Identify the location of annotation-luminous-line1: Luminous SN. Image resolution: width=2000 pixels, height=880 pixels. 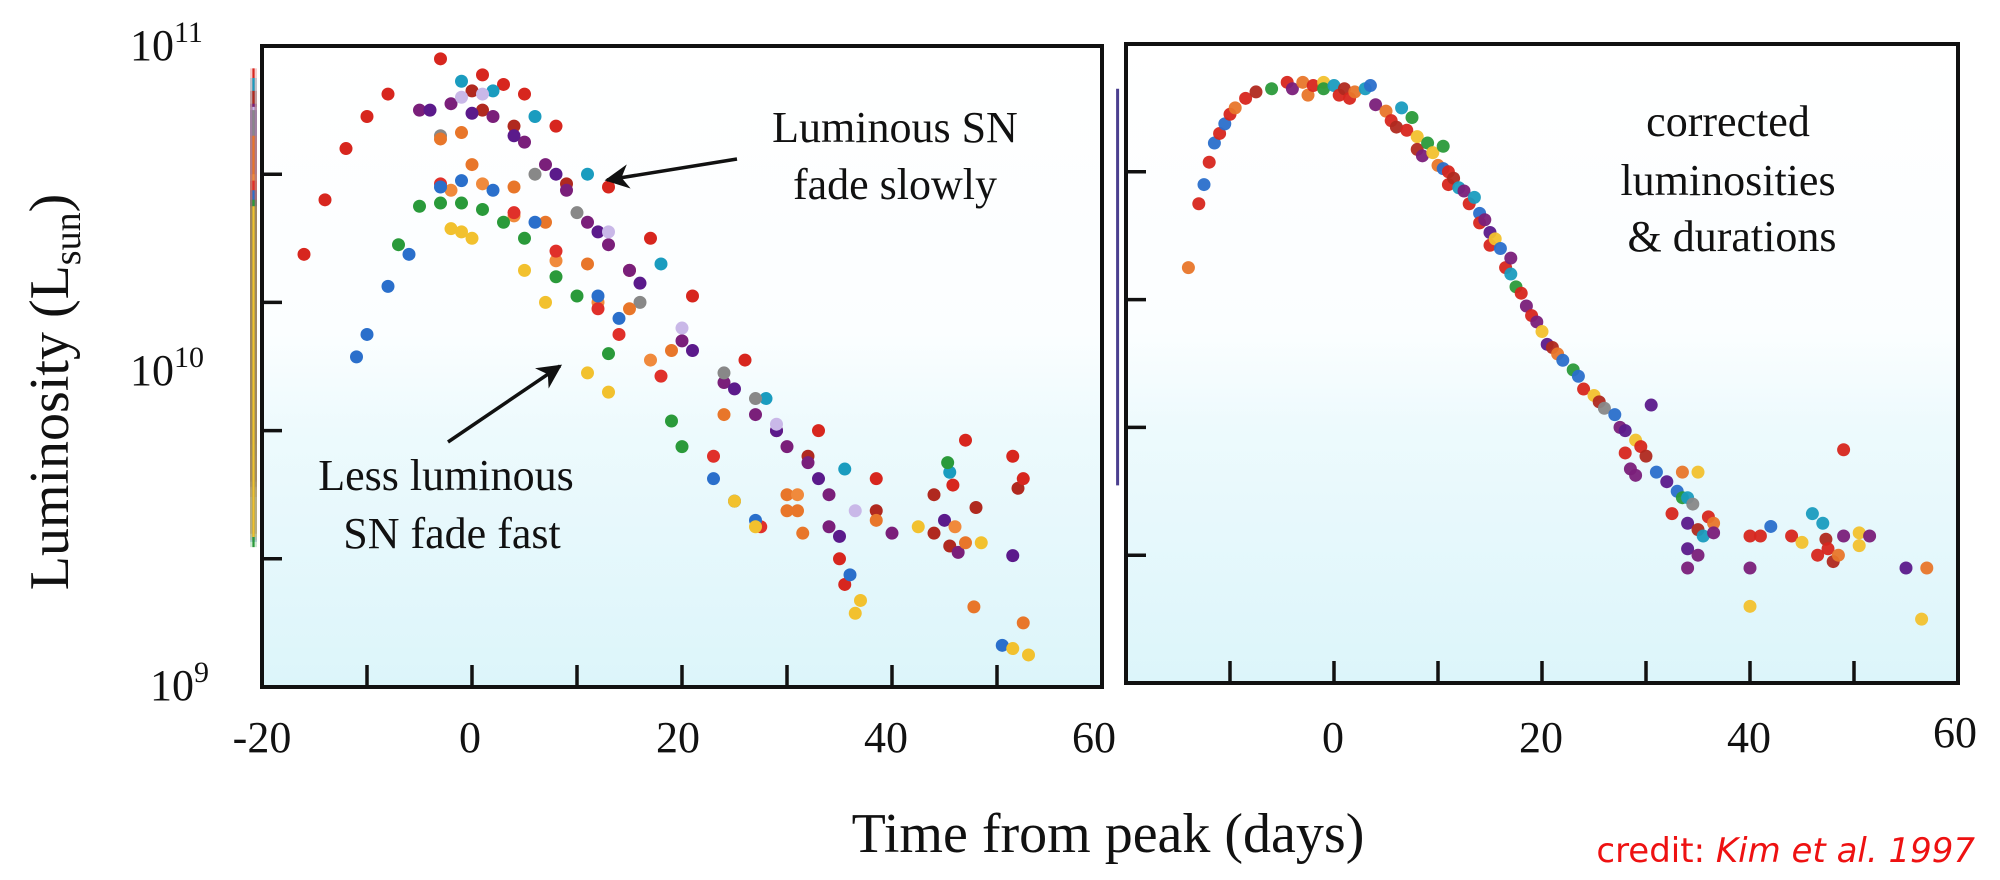
(895, 127).